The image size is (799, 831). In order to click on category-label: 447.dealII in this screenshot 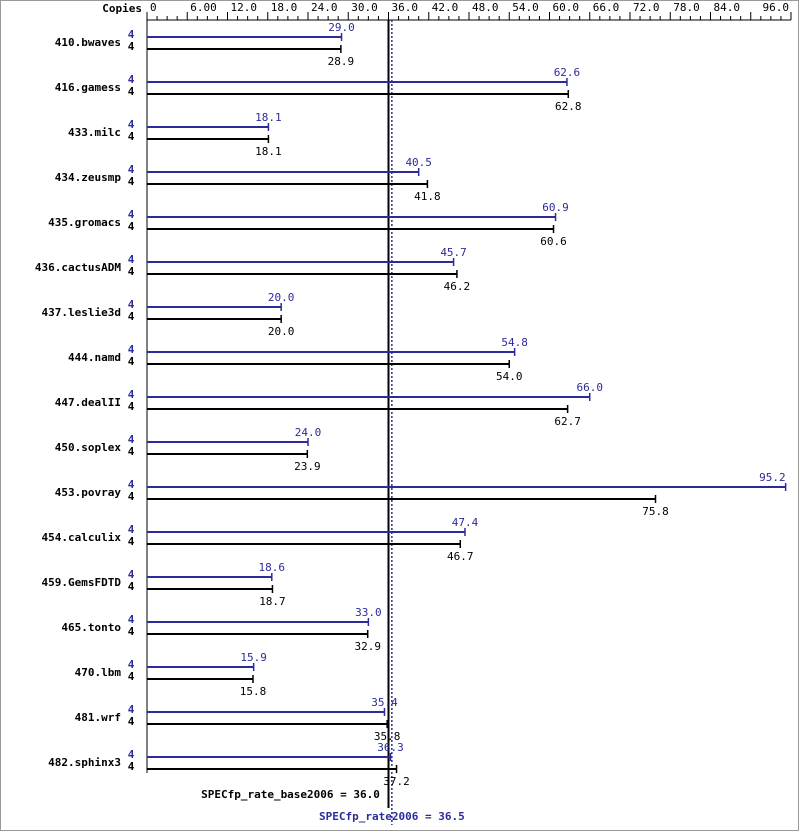, I will do `click(88, 402)`.